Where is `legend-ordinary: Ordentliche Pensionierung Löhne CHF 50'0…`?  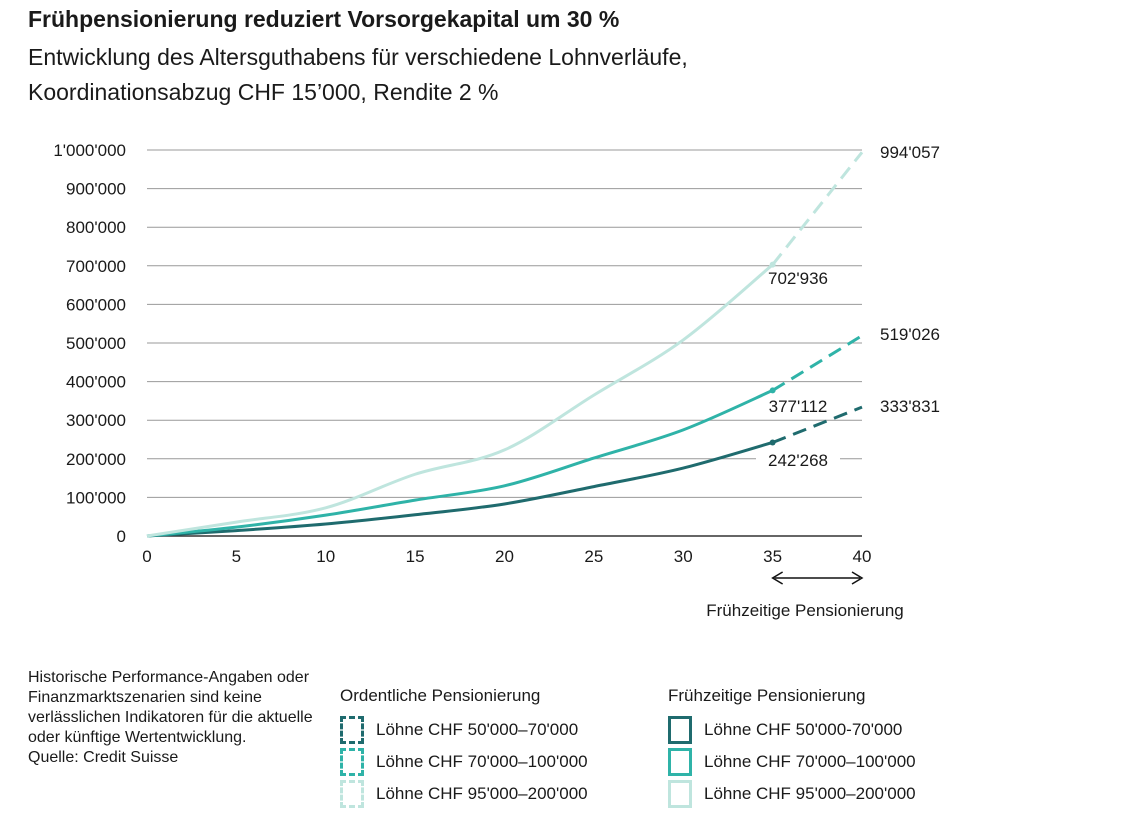
legend-ordinary: Ordentliche Pensionierung Löhne CHF 50'0… is located at coordinates (464, 748).